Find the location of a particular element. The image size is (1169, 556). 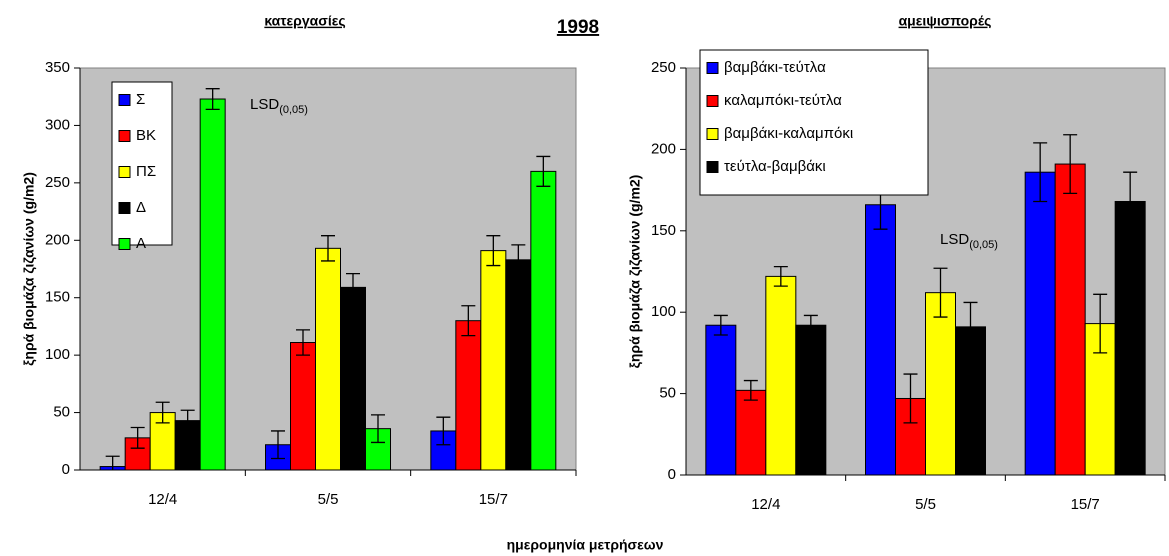

y-tick-label: 350 is located at coordinates (57, 67).